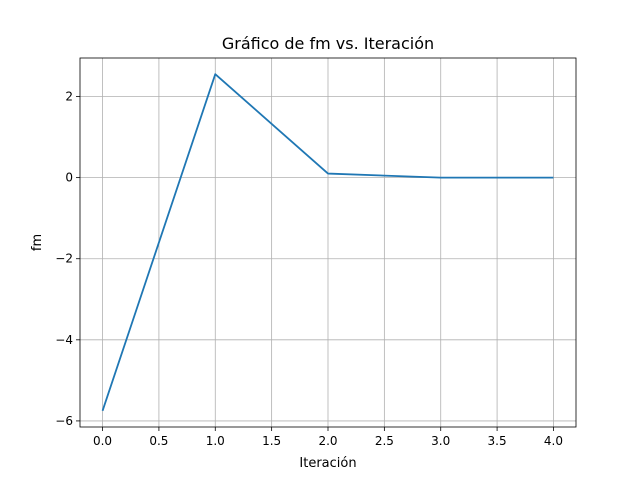 This screenshot has width=640, height=480. What do you see at coordinates (69, 178) in the screenshot?
I see `y-tick-label: 0` at bounding box center [69, 178].